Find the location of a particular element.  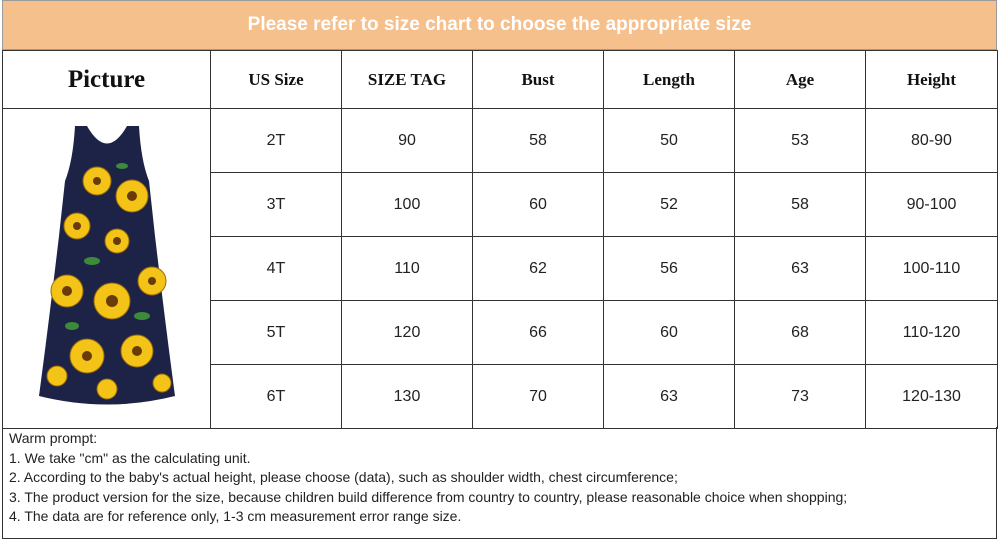

table-cell: 5T is located at coordinates (276, 332).